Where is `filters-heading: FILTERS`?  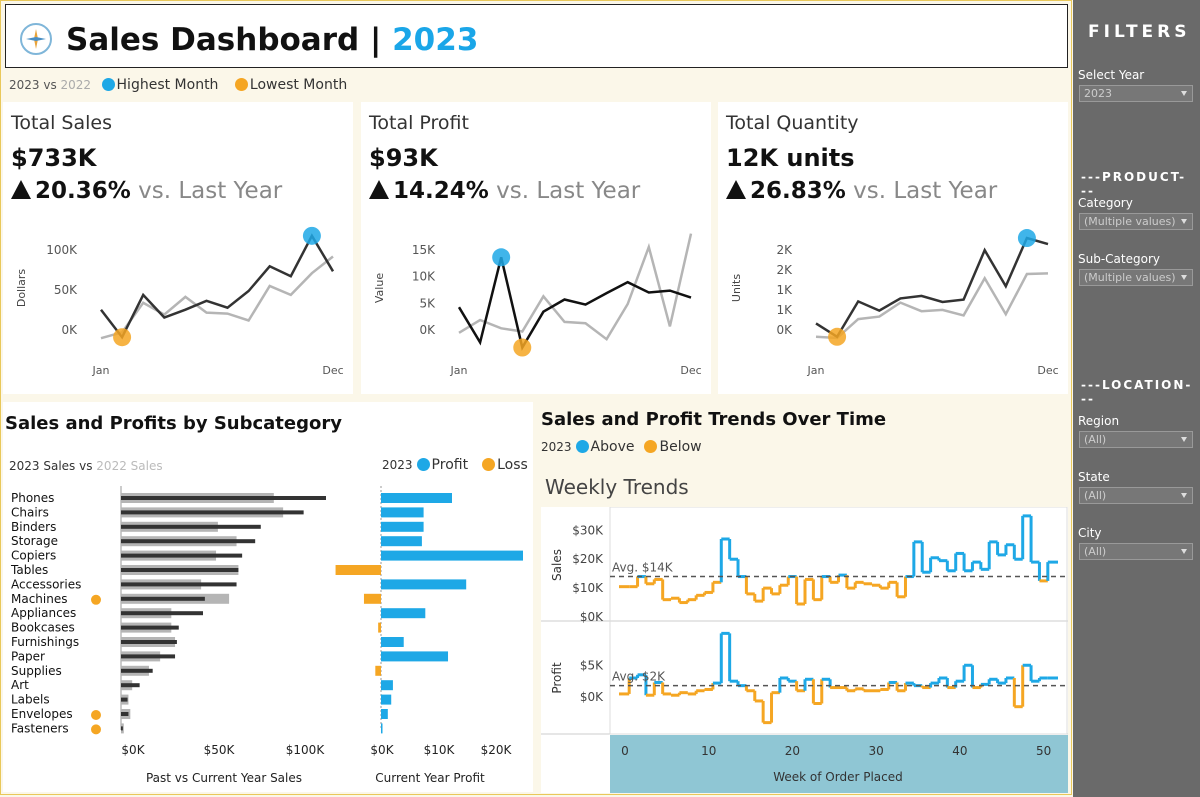 filters-heading: FILTERS is located at coordinates (1139, 32).